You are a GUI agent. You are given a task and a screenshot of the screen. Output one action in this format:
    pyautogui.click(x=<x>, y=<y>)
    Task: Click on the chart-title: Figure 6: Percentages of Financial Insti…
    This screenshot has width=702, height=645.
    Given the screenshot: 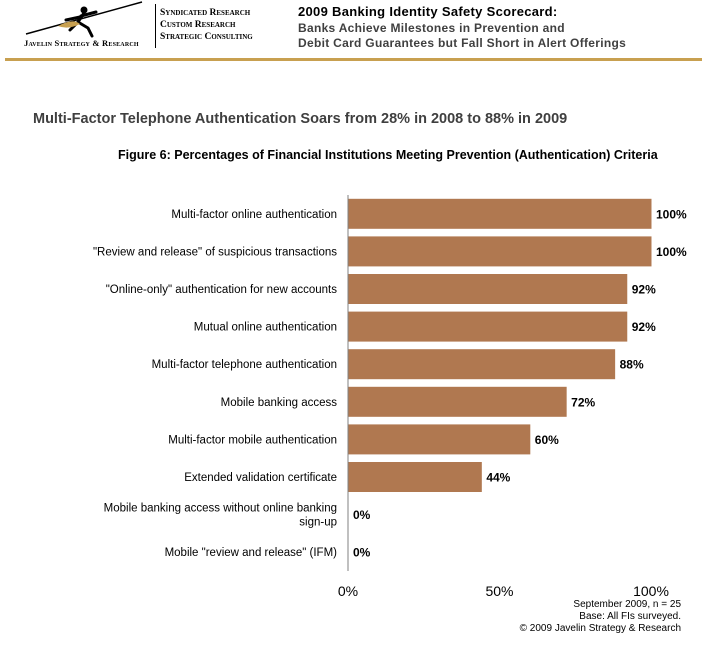 What is the action you would take?
    pyautogui.click(x=388, y=155)
    